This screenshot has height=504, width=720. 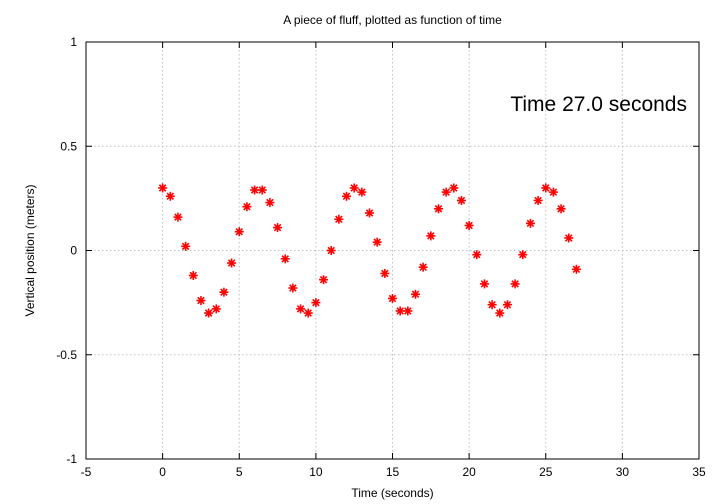 I want to click on y-tick-label: 0.5, so click(x=68, y=146).